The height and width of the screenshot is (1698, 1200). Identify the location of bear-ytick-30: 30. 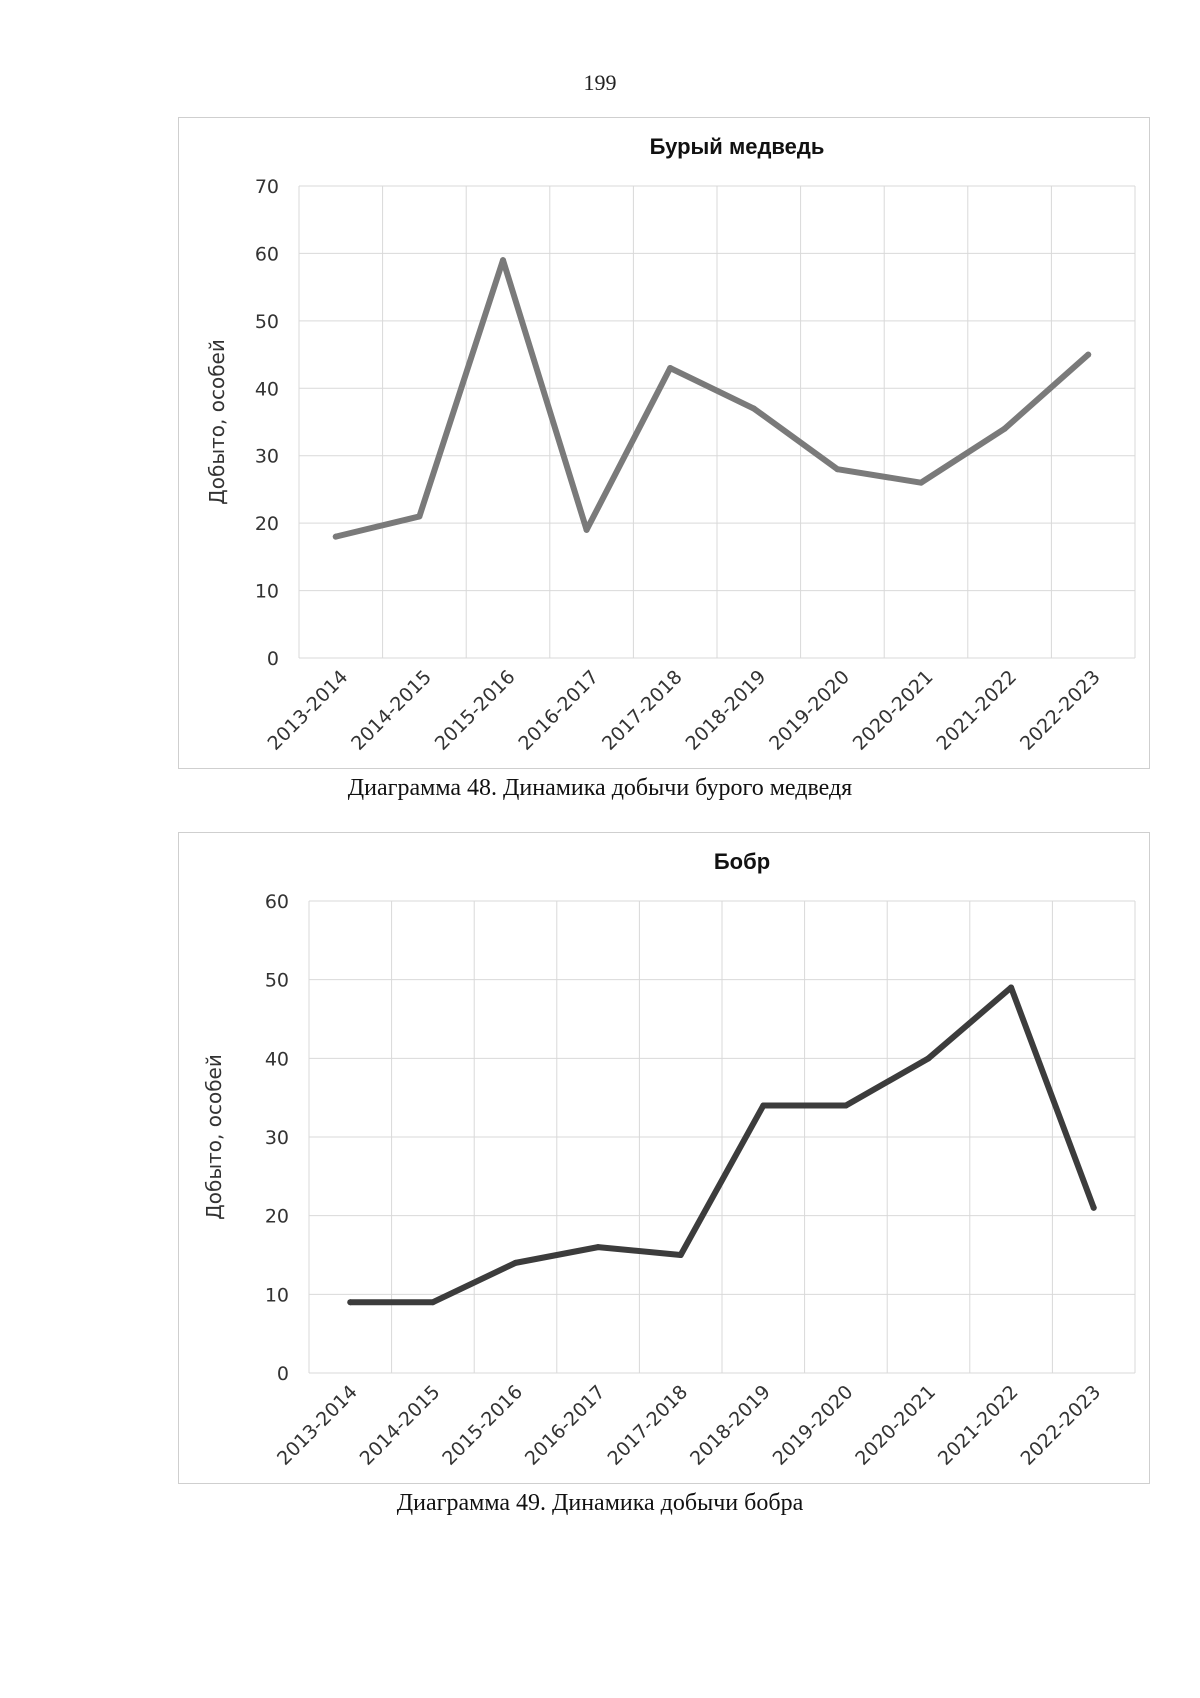
(267, 457).